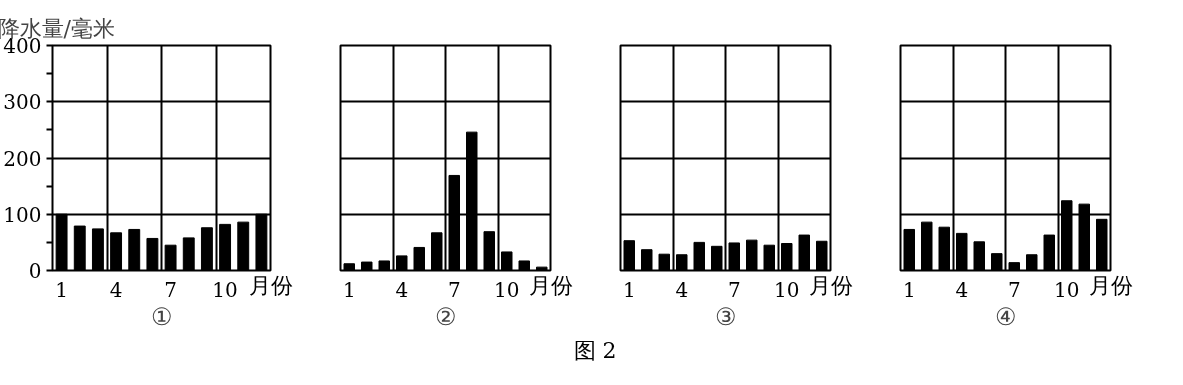  What do you see at coordinates (1005, 316) in the screenshot?
I see `text: ④` at bounding box center [1005, 316].